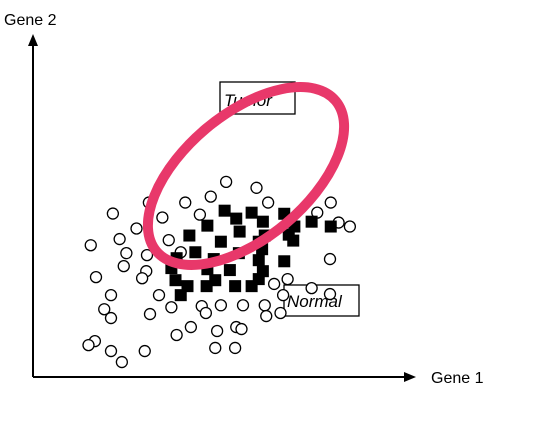  Describe the element at coordinates (457, 378) in the screenshot. I see `x-axis-label: Gene 1` at that location.